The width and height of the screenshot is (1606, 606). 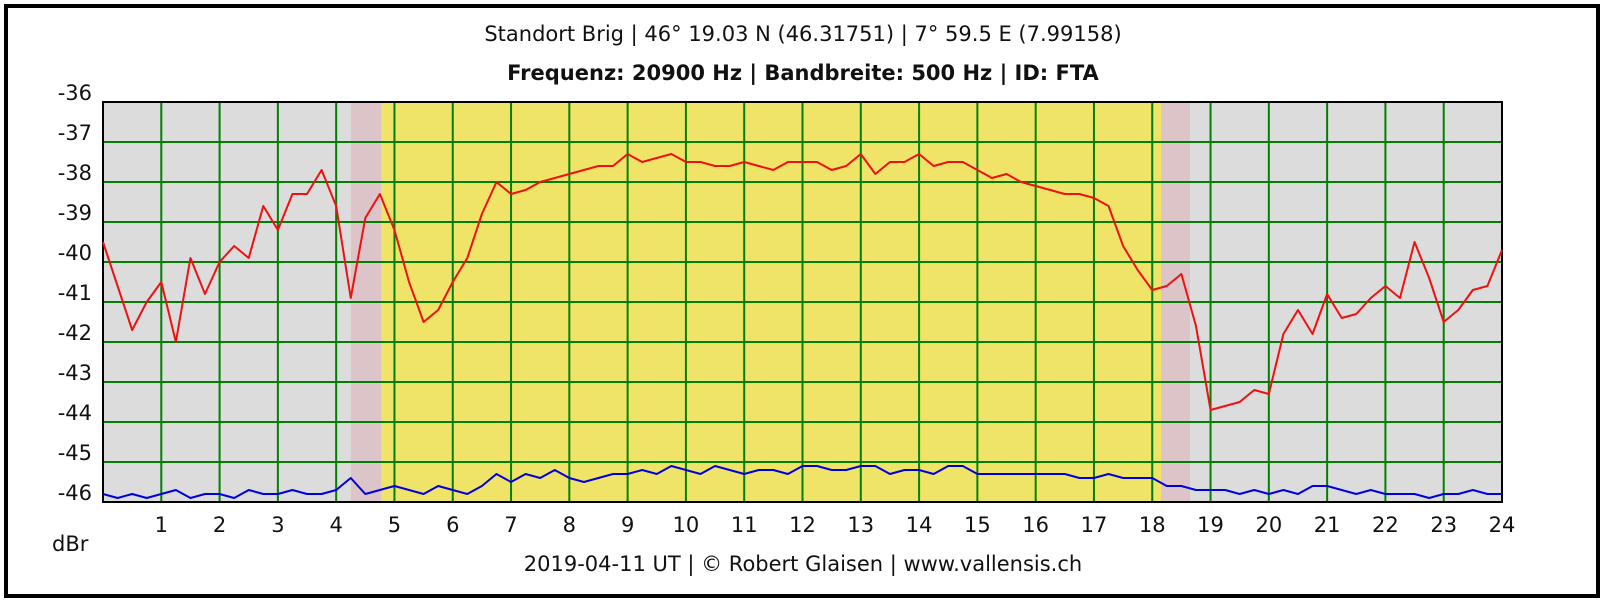 I want to click on y-tick-label: -43, so click(x=75, y=373).